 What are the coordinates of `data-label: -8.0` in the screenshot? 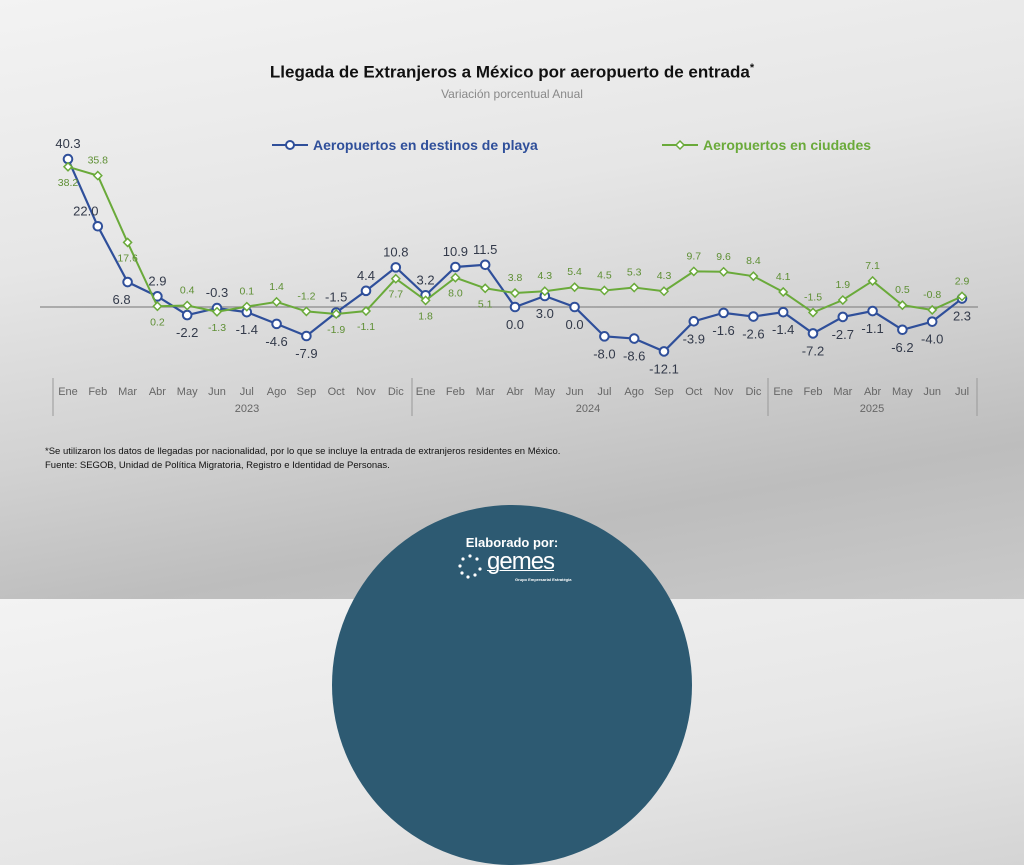 It's located at (604, 353).